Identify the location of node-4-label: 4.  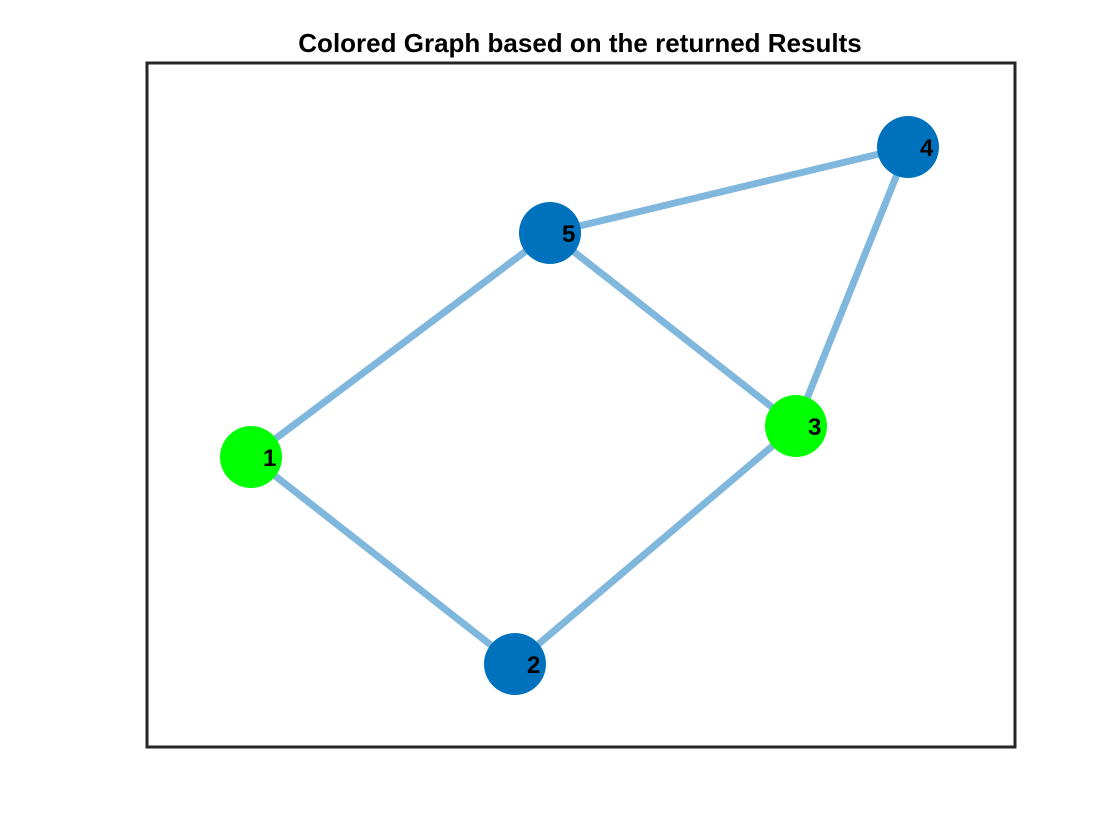
(927, 148).